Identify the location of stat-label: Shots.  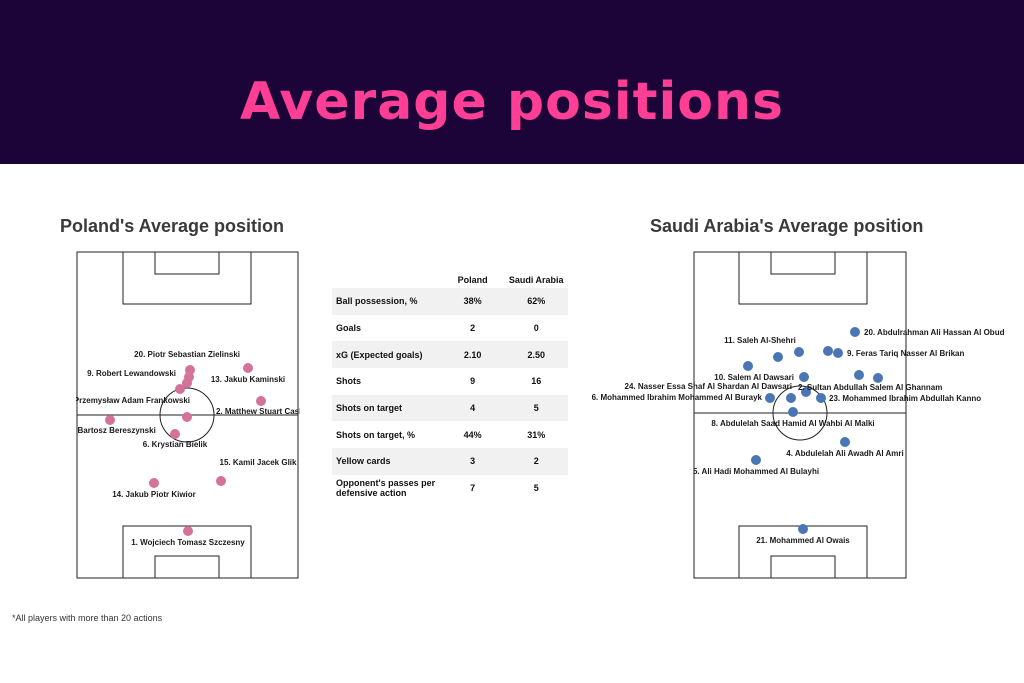
(349, 381).